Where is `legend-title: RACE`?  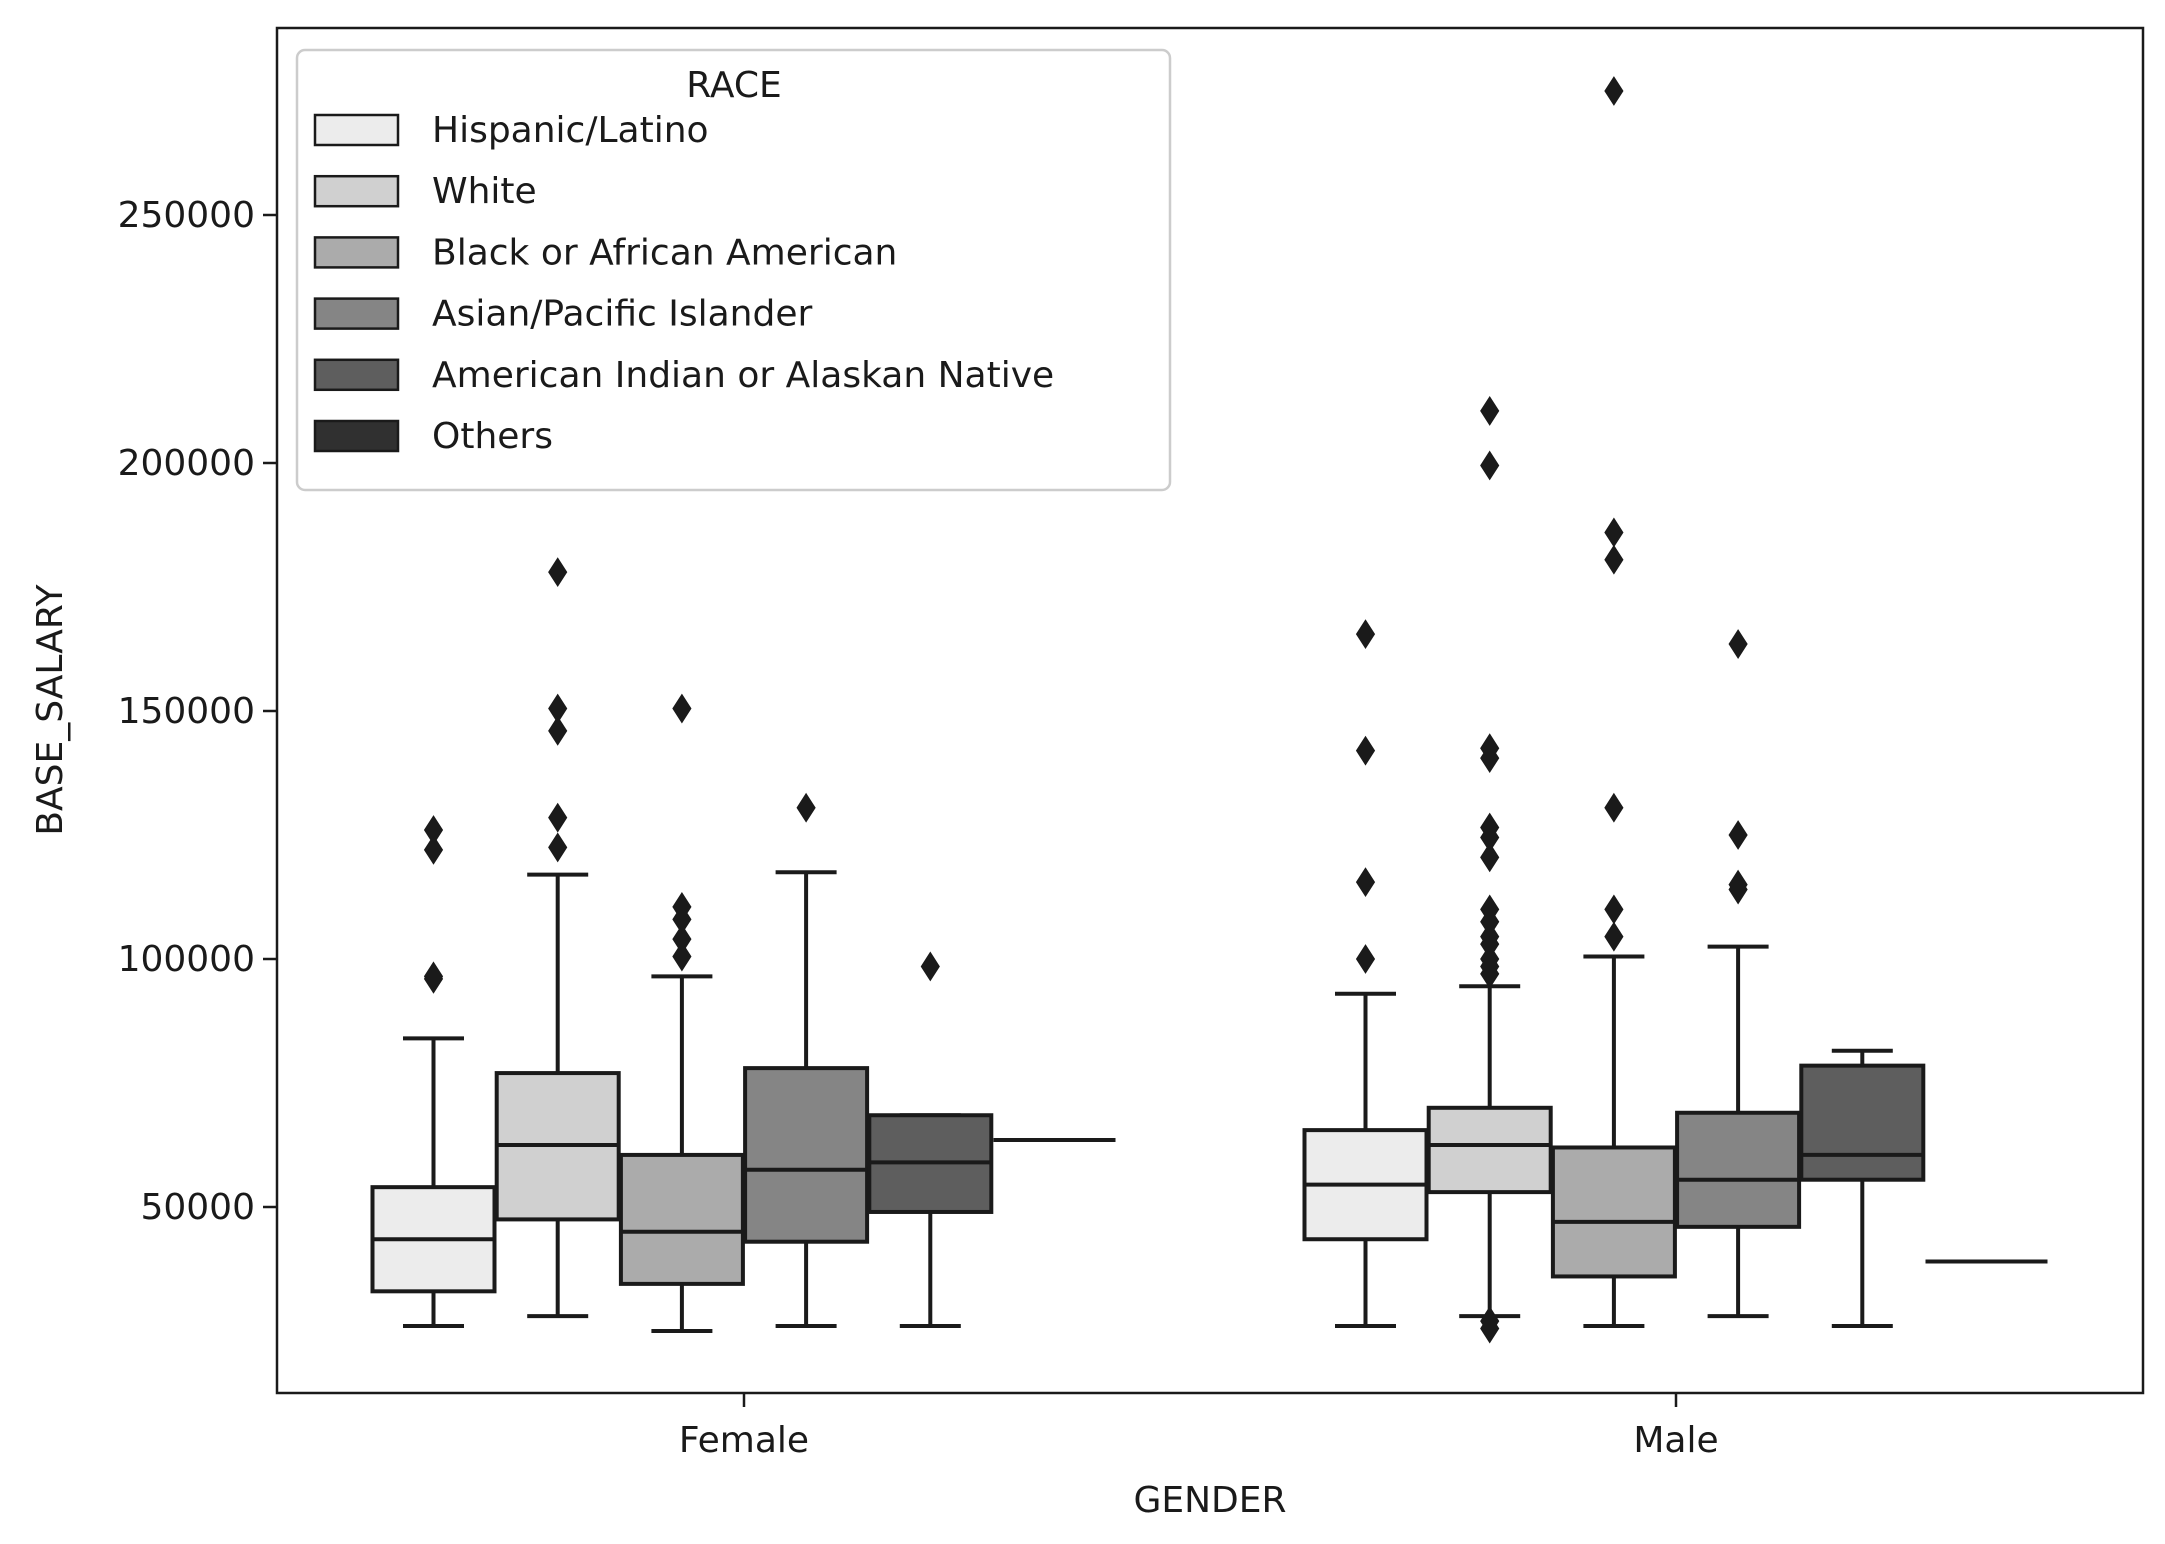 legend-title: RACE is located at coordinates (733, 85).